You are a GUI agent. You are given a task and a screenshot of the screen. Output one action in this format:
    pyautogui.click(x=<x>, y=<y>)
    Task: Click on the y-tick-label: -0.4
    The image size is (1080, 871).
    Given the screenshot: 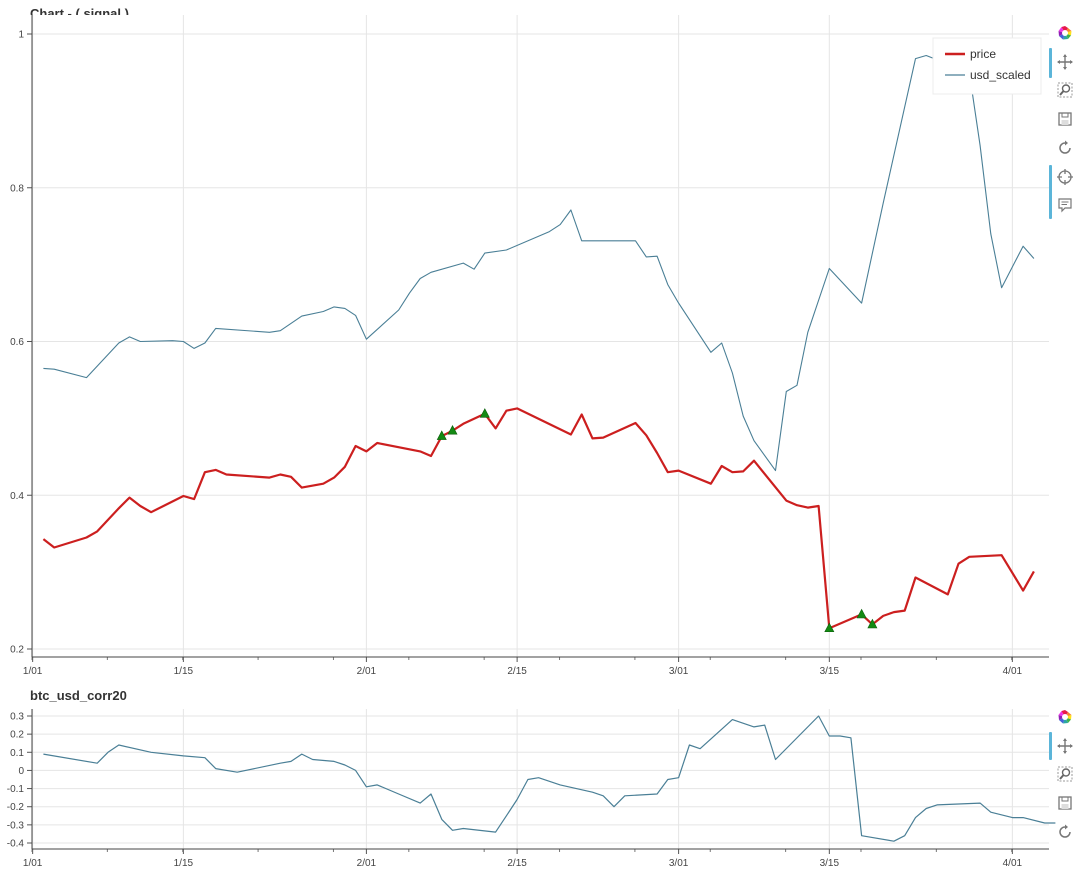 What is the action you would take?
    pyautogui.click(x=16, y=844)
    